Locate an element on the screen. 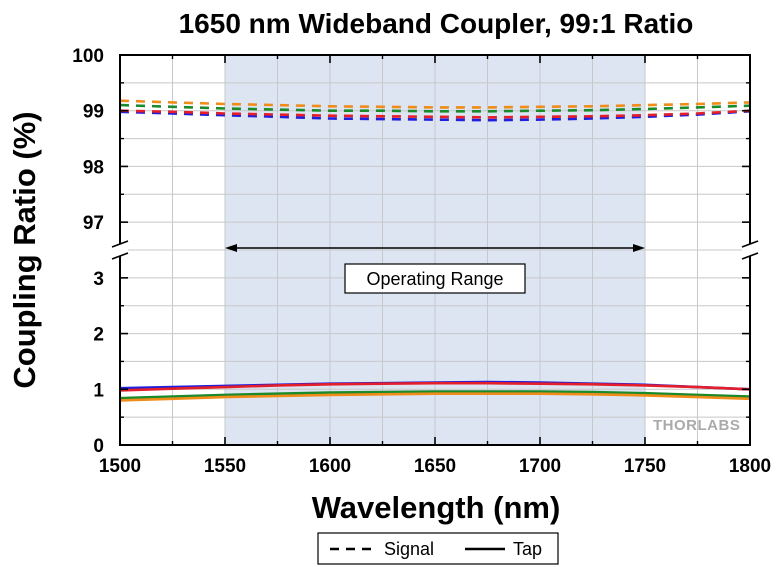 Image resolution: width=780 pixels, height=567 pixels. legend-box is located at coordinates (438, 548).